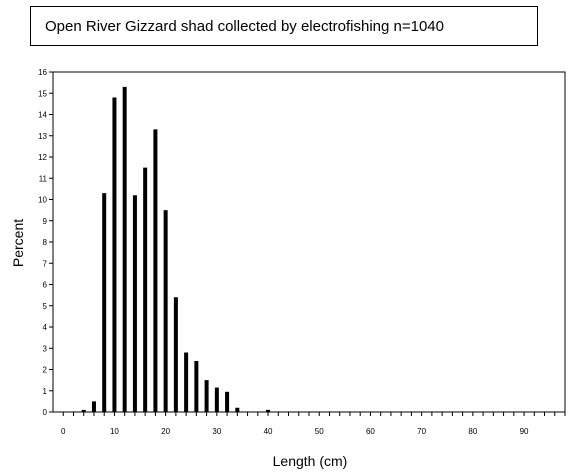 The width and height of the screenshot is (570, 475). Describe the element at coordinates (472, 431) in the screenshot. I see `x-tick-label: 80` at that location.